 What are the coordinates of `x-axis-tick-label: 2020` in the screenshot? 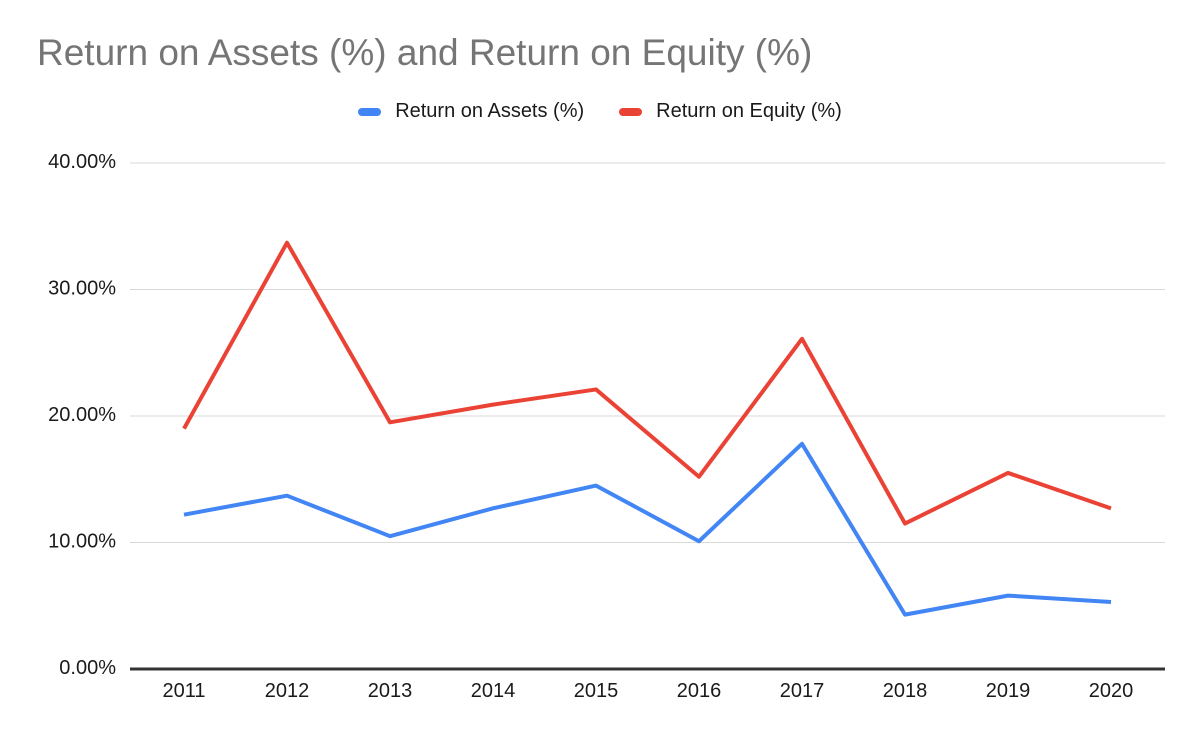 It's located at (1111, 691).